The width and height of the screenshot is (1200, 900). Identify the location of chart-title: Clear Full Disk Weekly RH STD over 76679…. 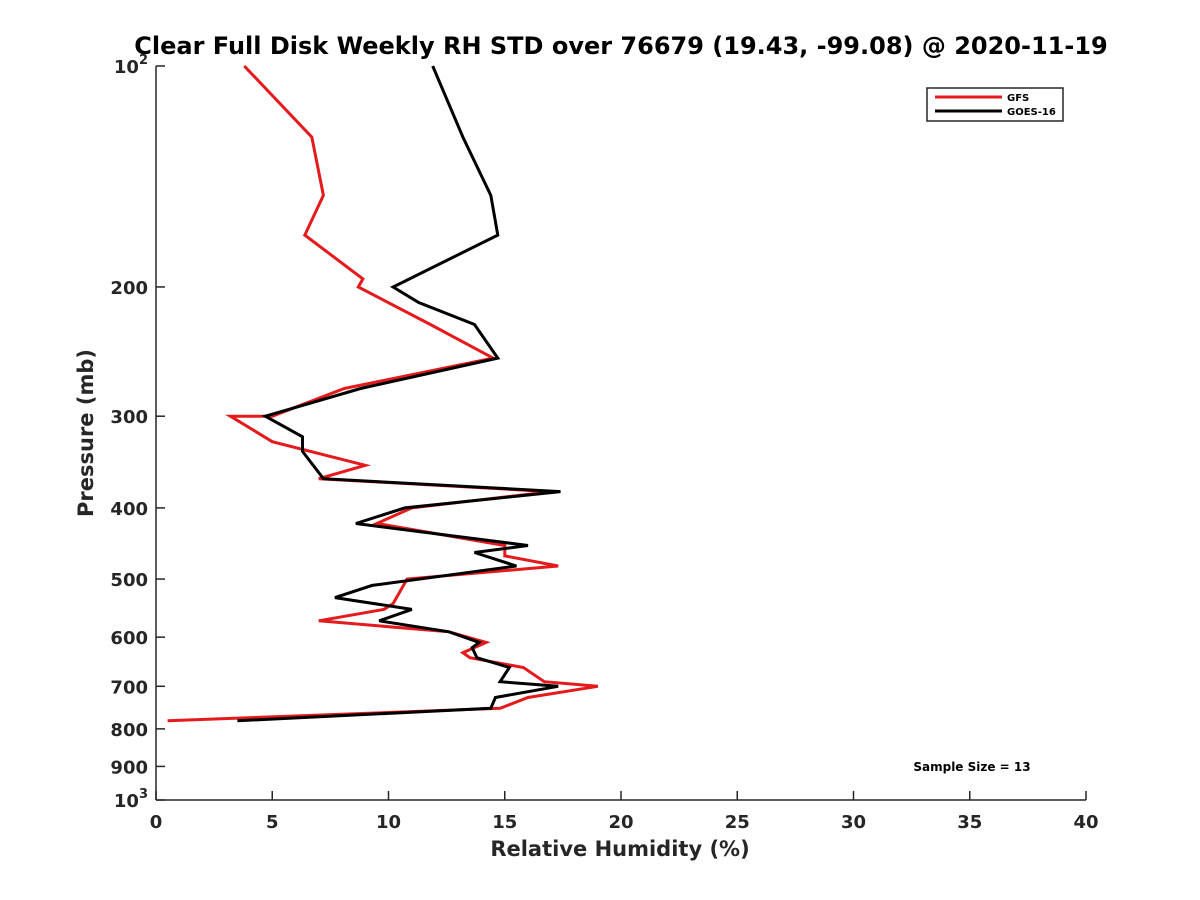
(620, 46).